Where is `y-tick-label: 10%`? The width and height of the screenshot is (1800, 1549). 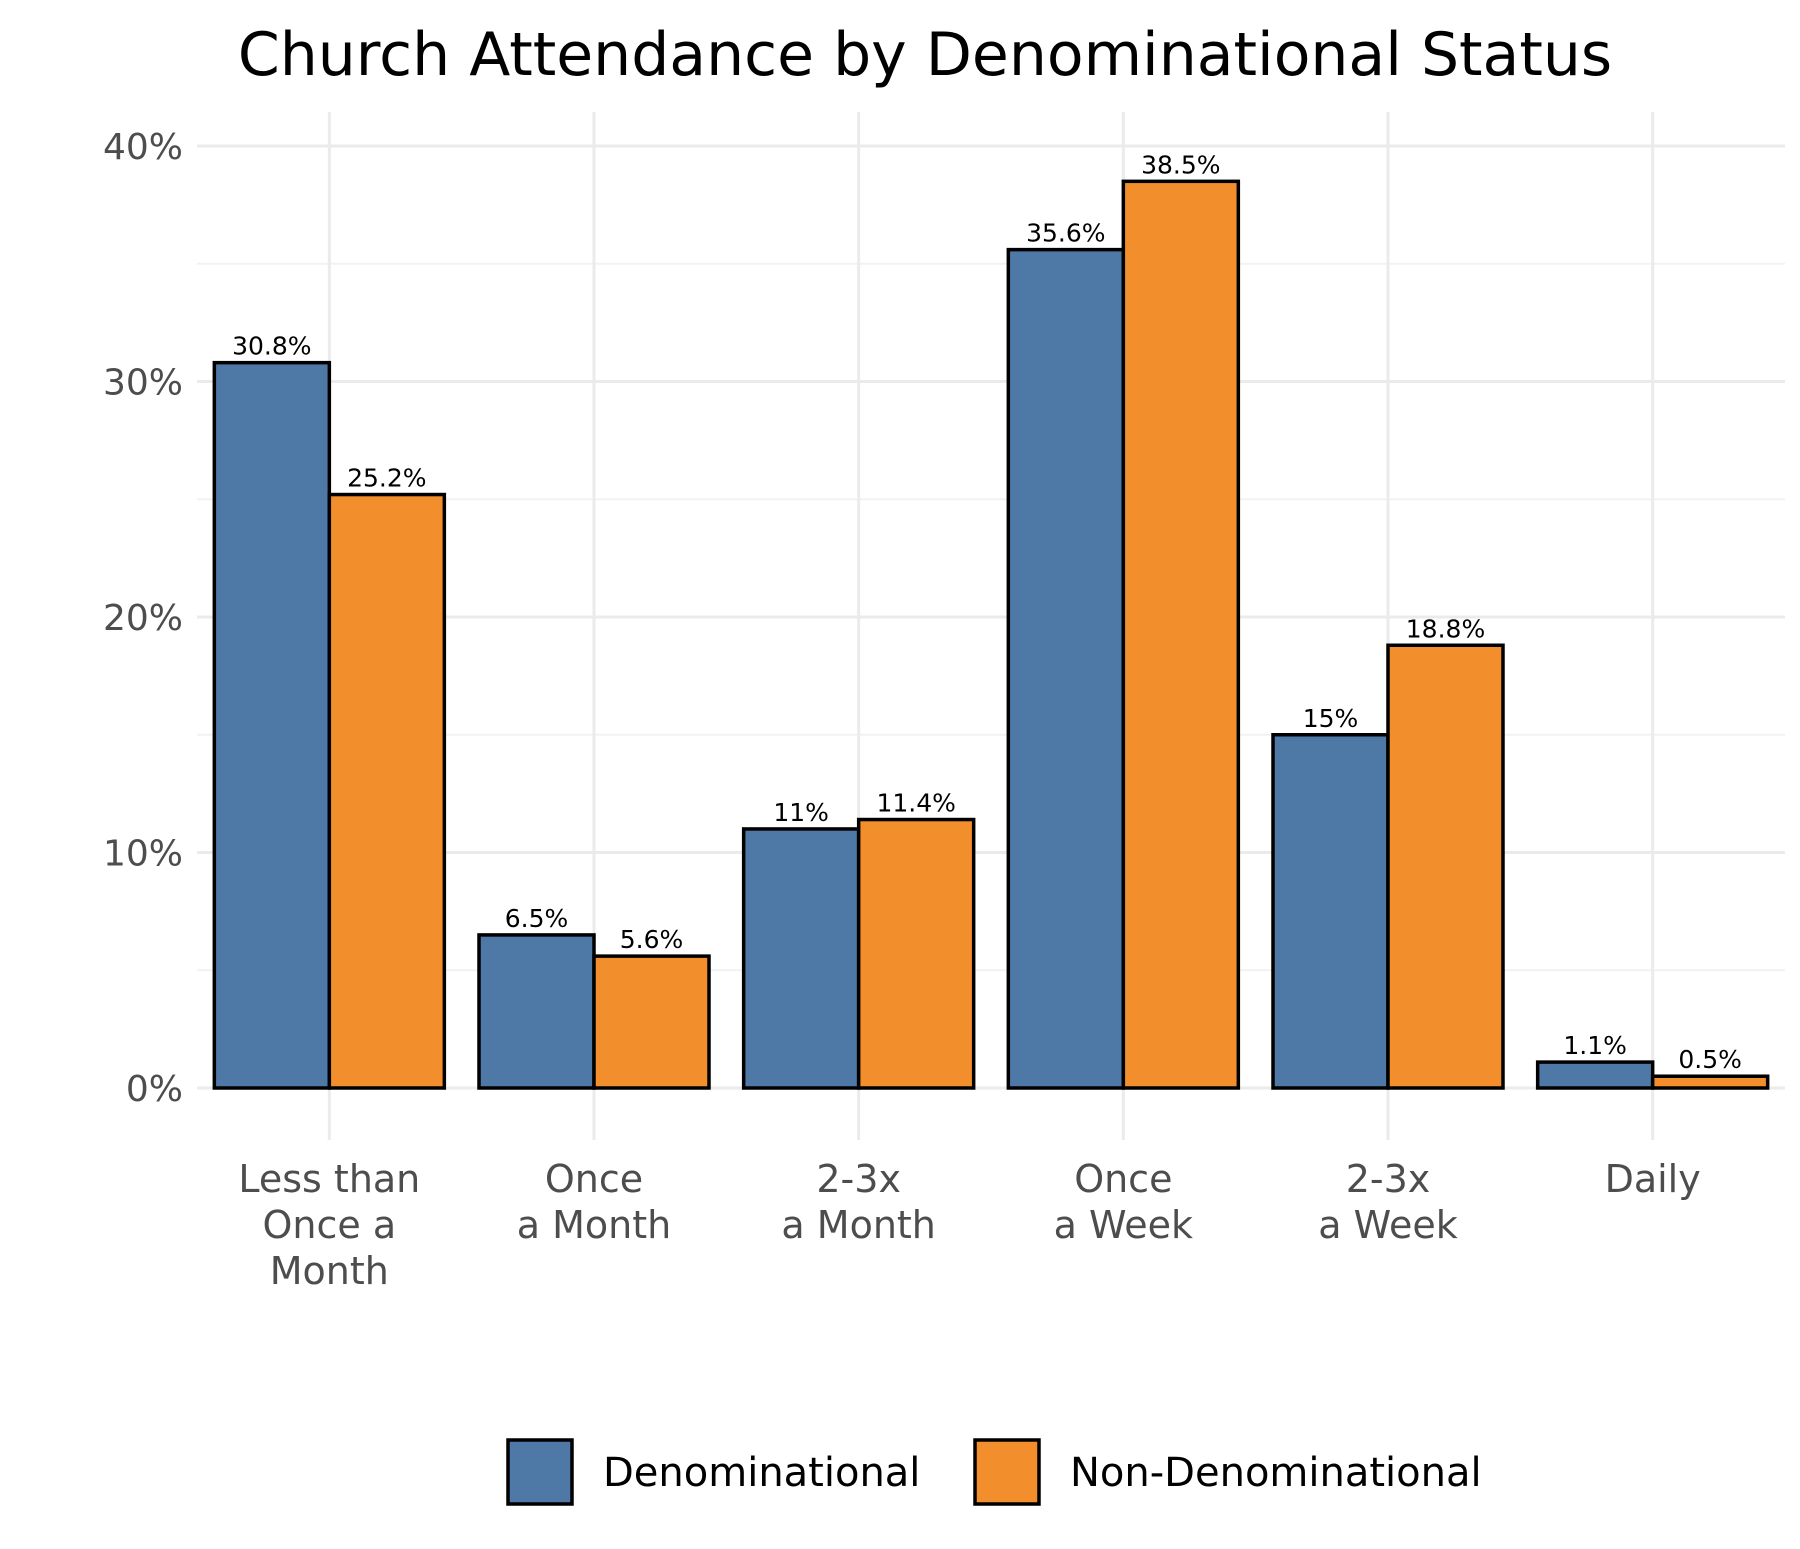 y-tick-label: 10% is located at coordinates (143, 854).